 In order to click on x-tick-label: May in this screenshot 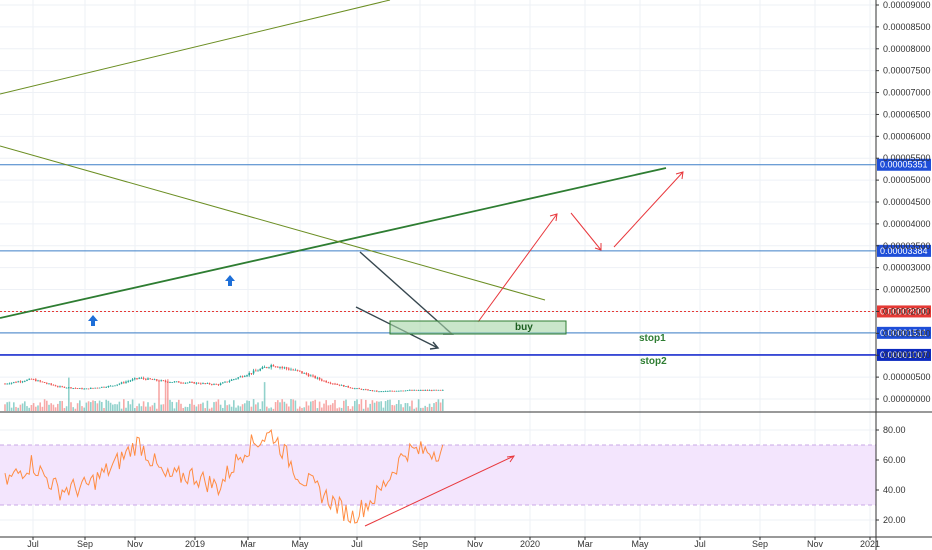, I will do `click(640, 544)`.